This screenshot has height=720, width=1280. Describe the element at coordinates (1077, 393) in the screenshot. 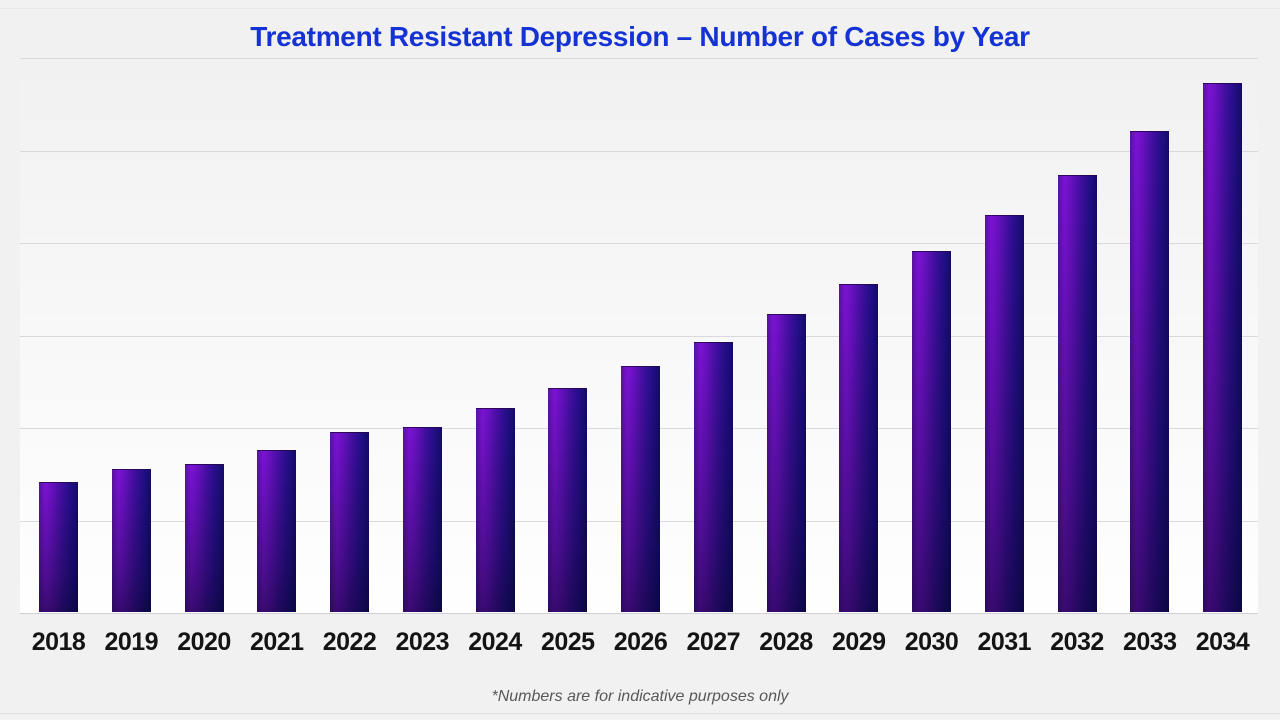

I see `bar-2032` at that location.